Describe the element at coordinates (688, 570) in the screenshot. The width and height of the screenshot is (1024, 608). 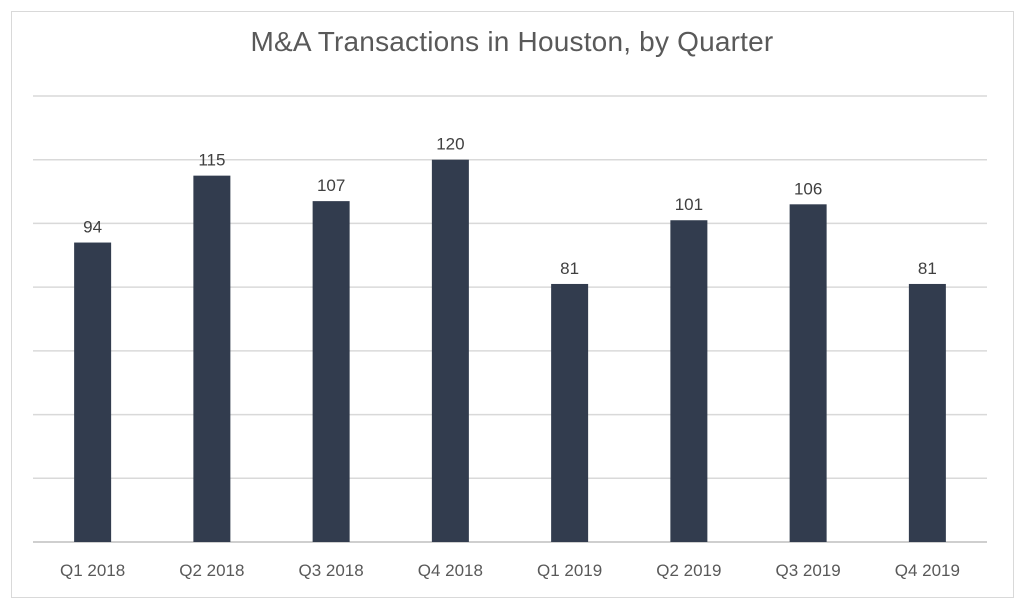
I see `x-tick-label: Q2 2019` at that location.